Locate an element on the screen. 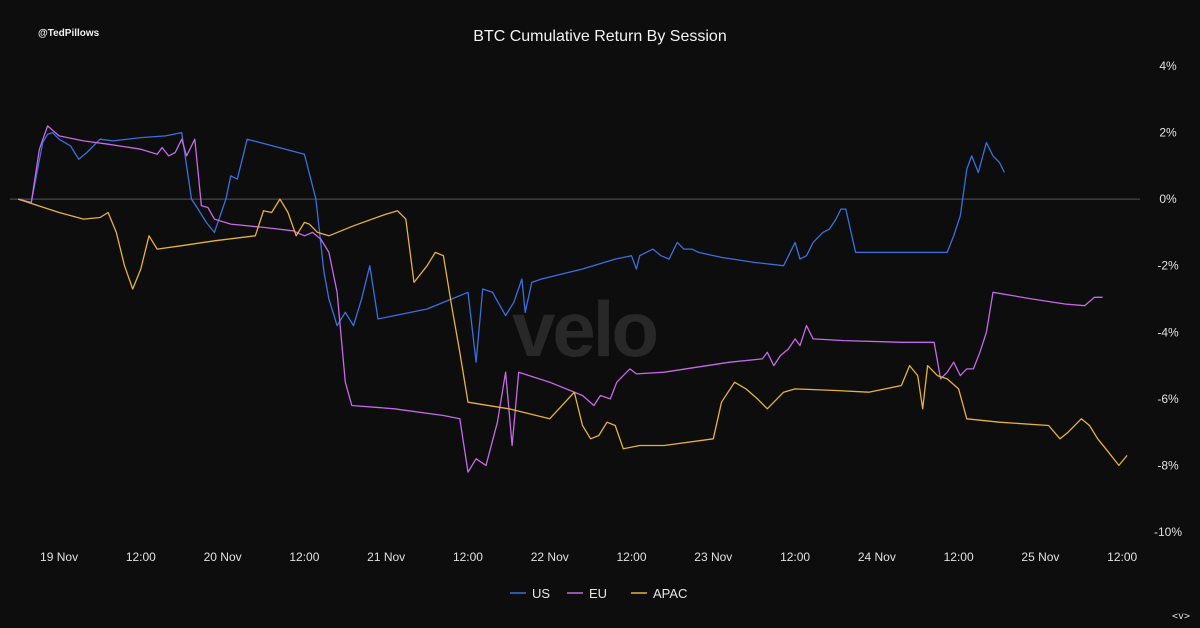 The width and height of the screenshot is (1200, 628). x-tick-label: 23 Nov is located at coordinates (713, 557).